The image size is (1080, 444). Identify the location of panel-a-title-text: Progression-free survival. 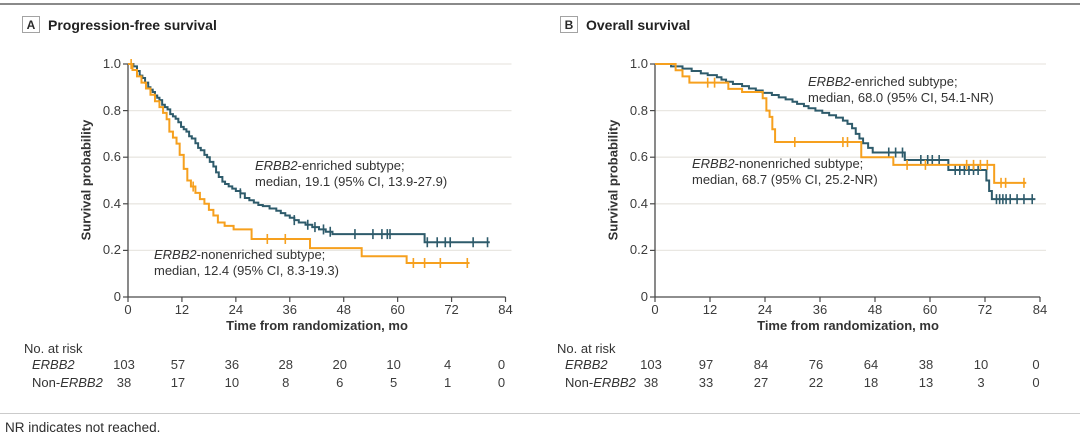
(132, 24).